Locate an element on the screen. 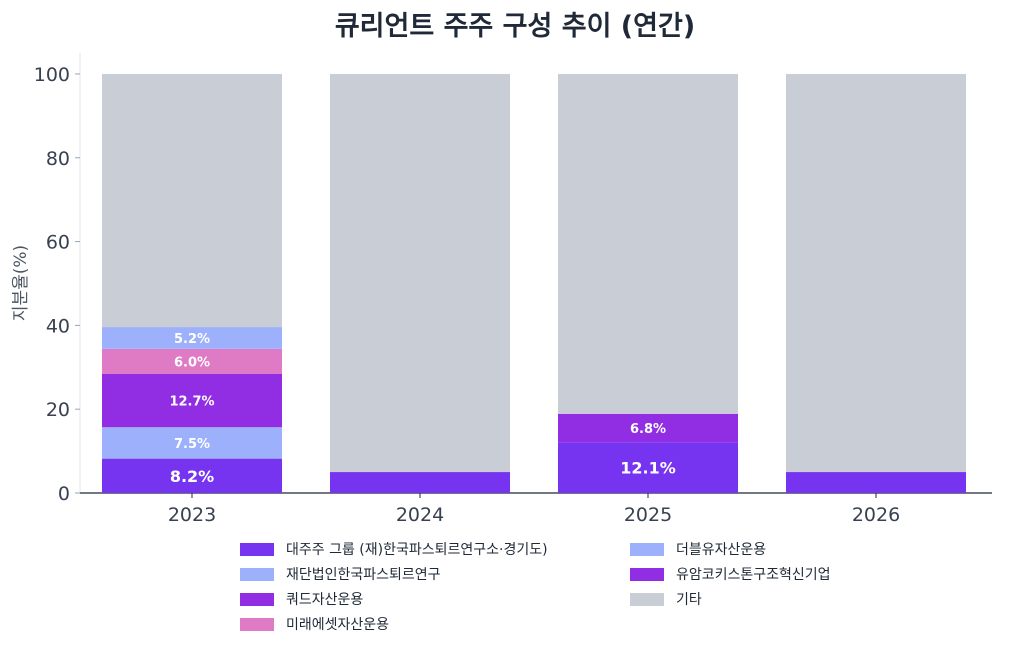 Image resolution: width=1030 pixels, height=653 pixels. y-tick-label: 0 is located at coordinates (64, 494).